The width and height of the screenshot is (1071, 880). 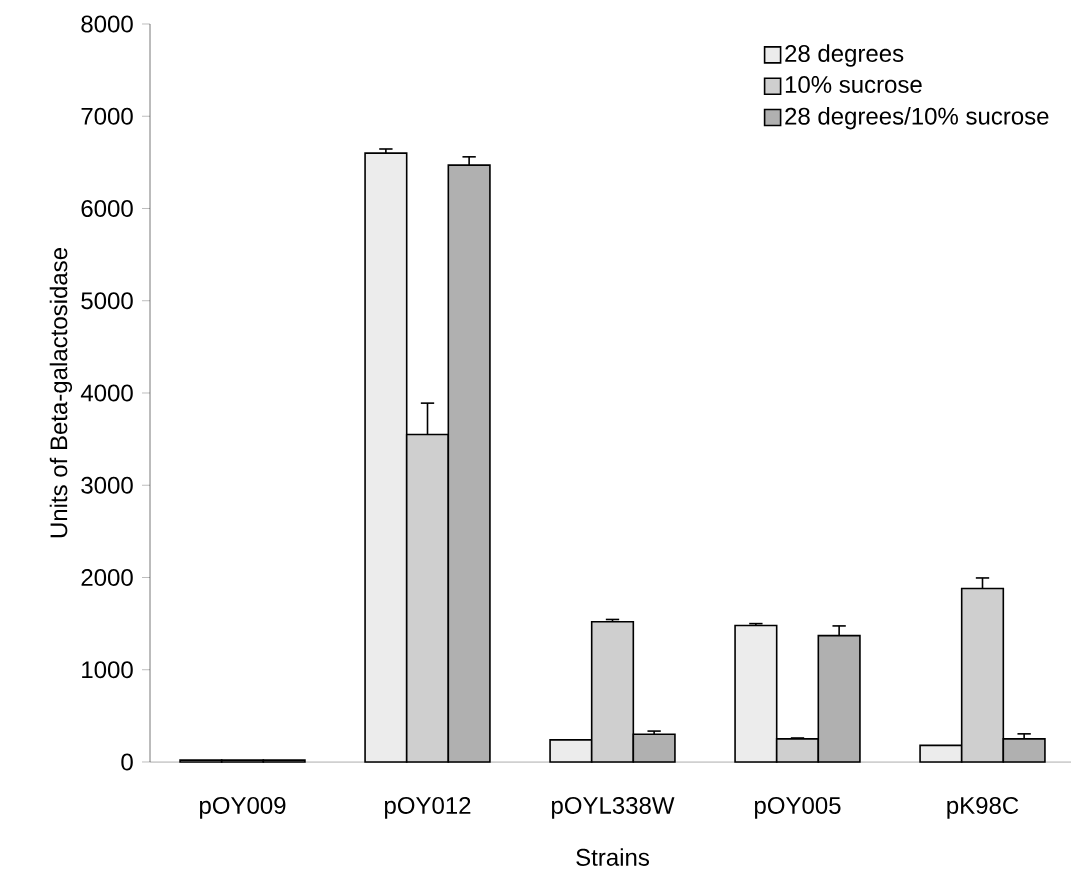 What do you see at coordinates (983, 807) in the screenshot?
I see `x-tick-label: pK98C` at bounding box center [983, 807].